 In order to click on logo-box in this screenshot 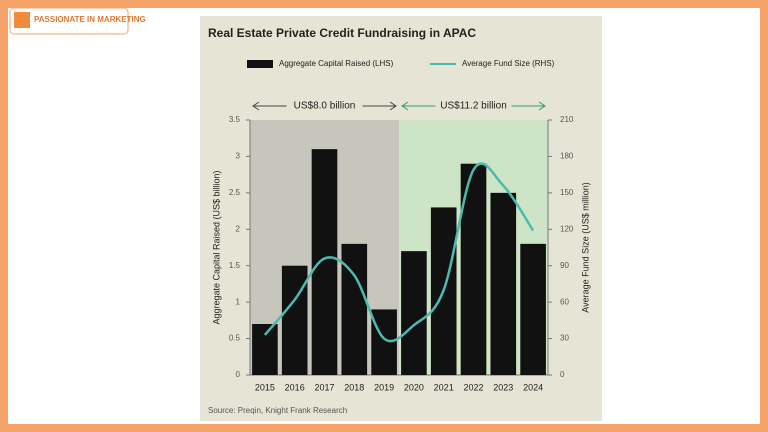, I will do `click(69, 21)`.